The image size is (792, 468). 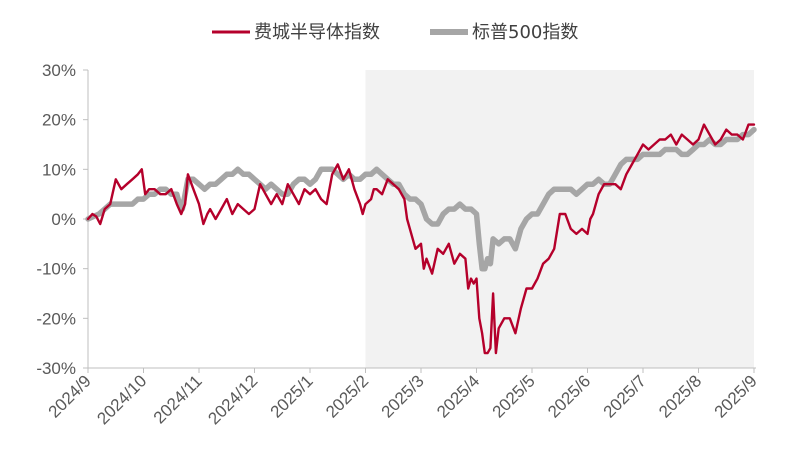 What do you see at coordinates (292, 396) in the screenshot?
I see `x-tick-label: 2025/1` at bounding box center [292, 396].